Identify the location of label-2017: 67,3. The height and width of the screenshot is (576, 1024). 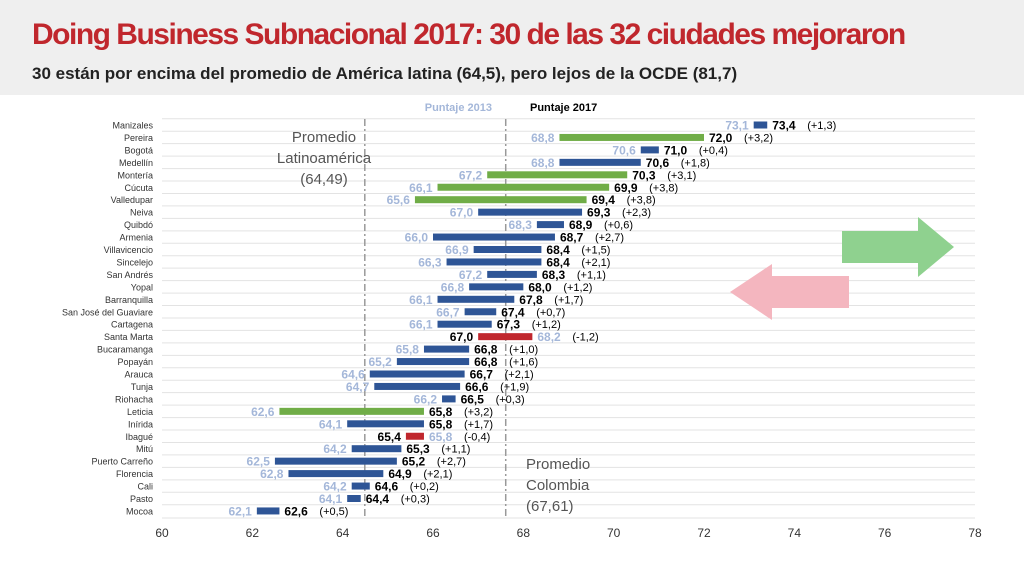
(509, 325).